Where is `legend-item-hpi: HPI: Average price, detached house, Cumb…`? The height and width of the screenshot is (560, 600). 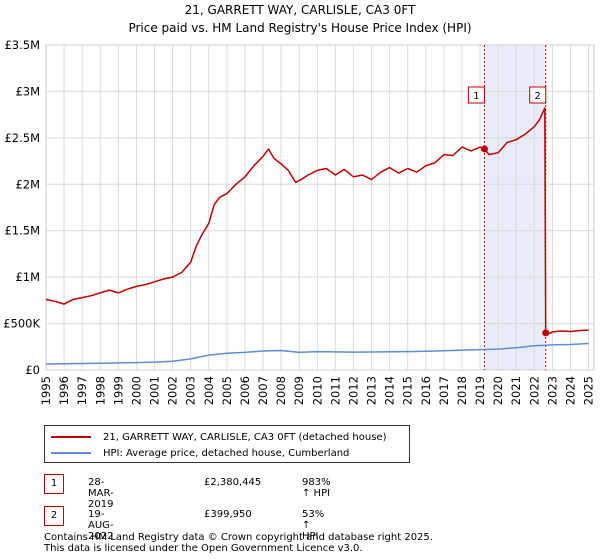 legend-item-hpi: HPI: Average price, detached house, Cumb… is located at coordinates (200, 453).